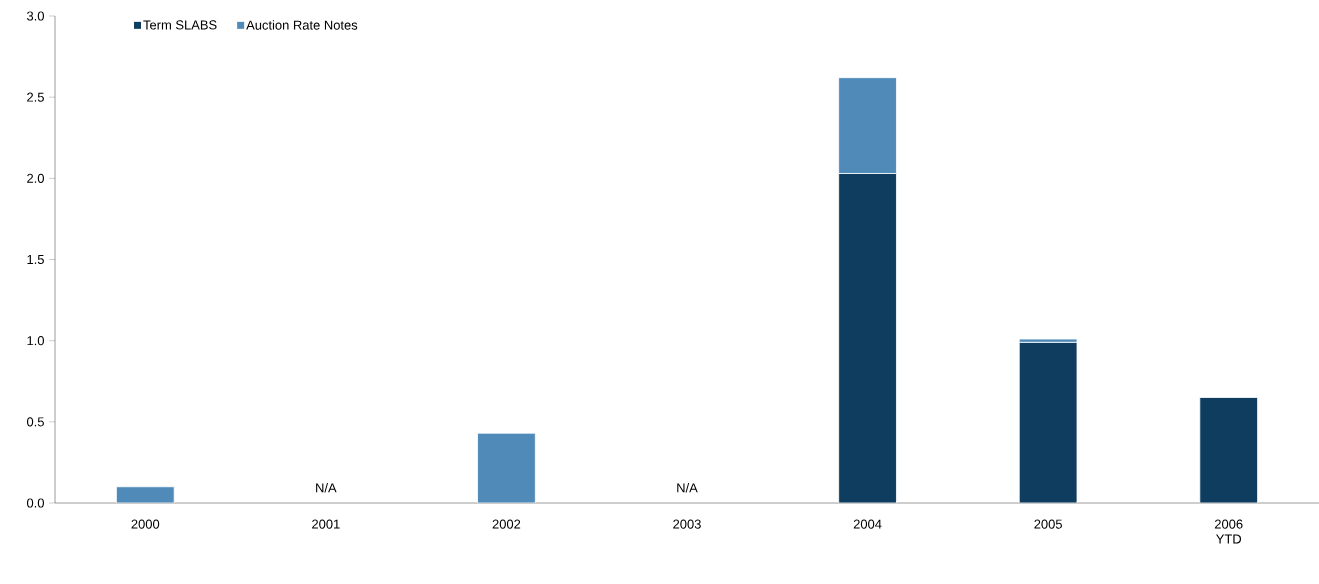  Describe the element at coordinates (326, 524) in the screenshot. I see `x-tick-label: 2001` at that location.